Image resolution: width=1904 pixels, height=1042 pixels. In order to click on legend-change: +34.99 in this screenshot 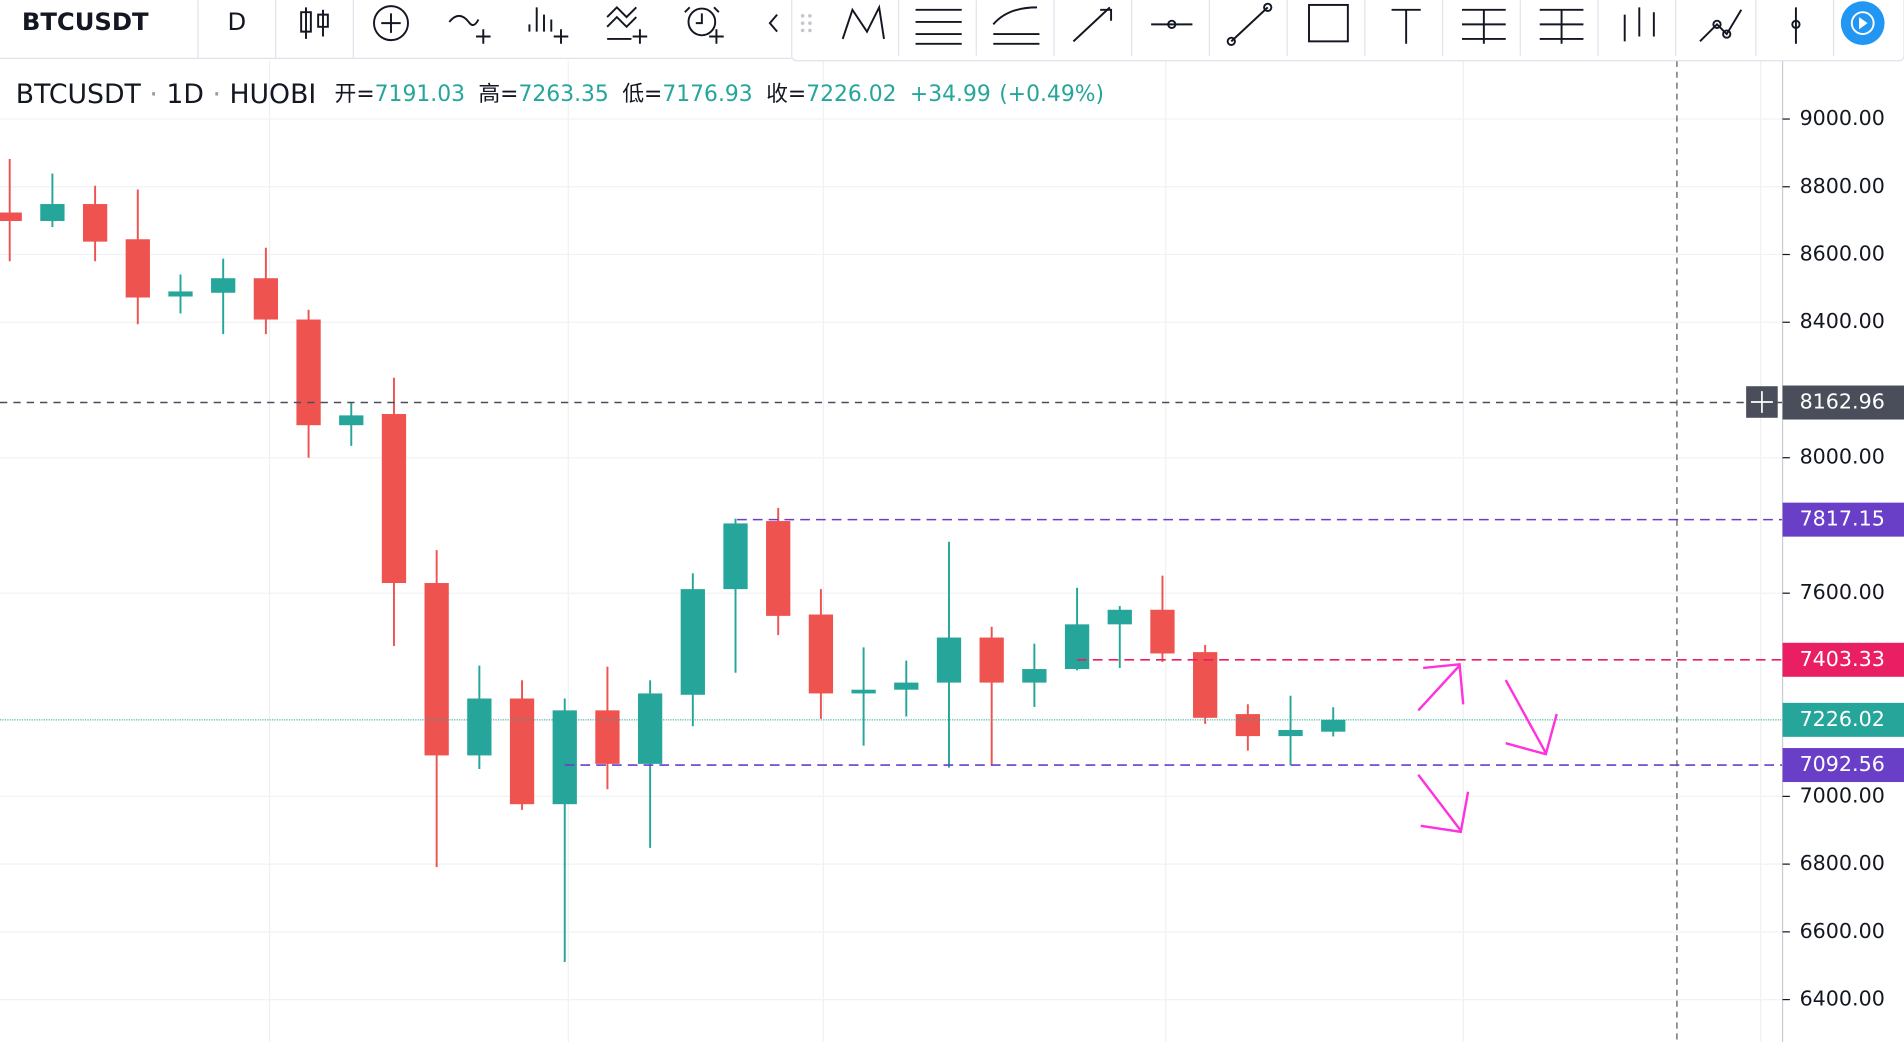, I will do `click(950, 94)`.